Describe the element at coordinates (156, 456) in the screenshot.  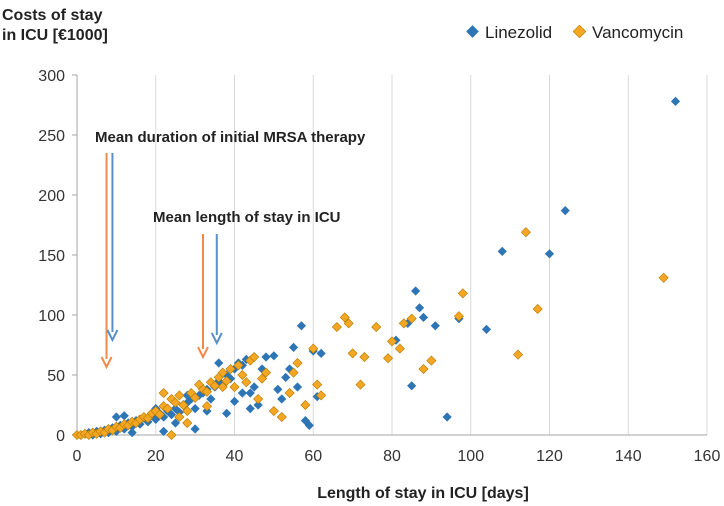
I see `x-tick-label-20: 20` at that location.